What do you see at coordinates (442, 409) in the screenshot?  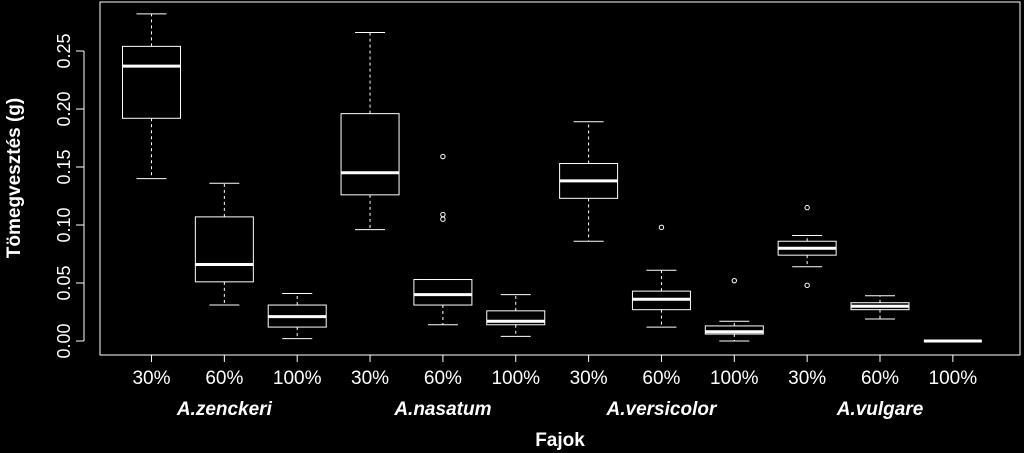 I see `species-label: A.nasatum` at bounding box center [442, 409].